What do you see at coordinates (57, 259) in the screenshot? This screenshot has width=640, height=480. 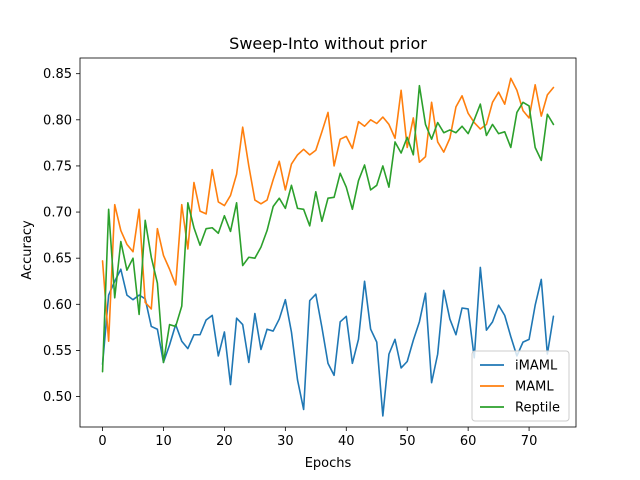 I see `y-tick-label: 0.65` at bounding box center [57, 259].